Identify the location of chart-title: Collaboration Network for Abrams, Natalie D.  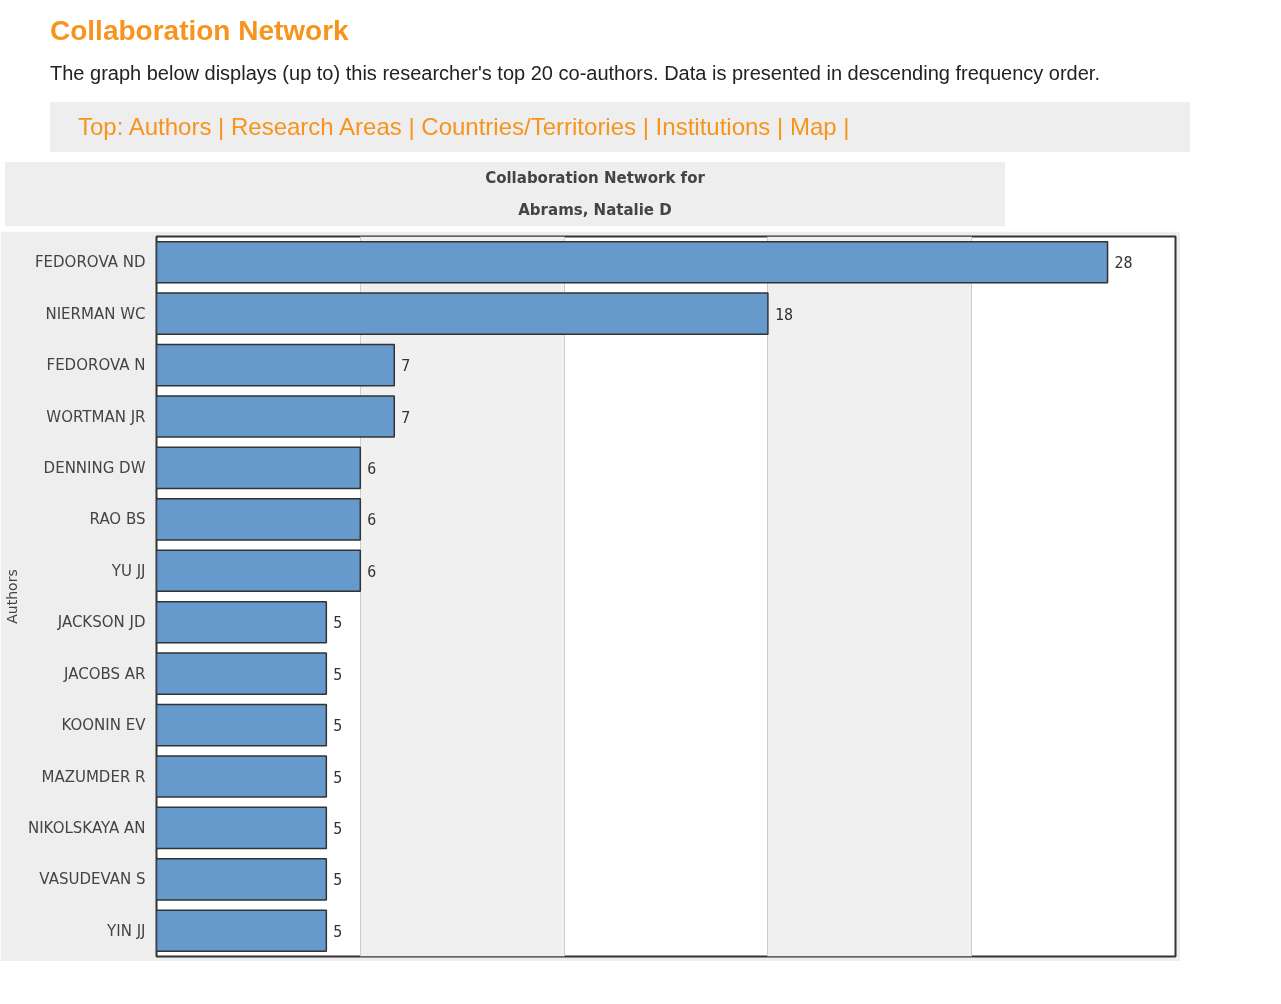
(595, 194).